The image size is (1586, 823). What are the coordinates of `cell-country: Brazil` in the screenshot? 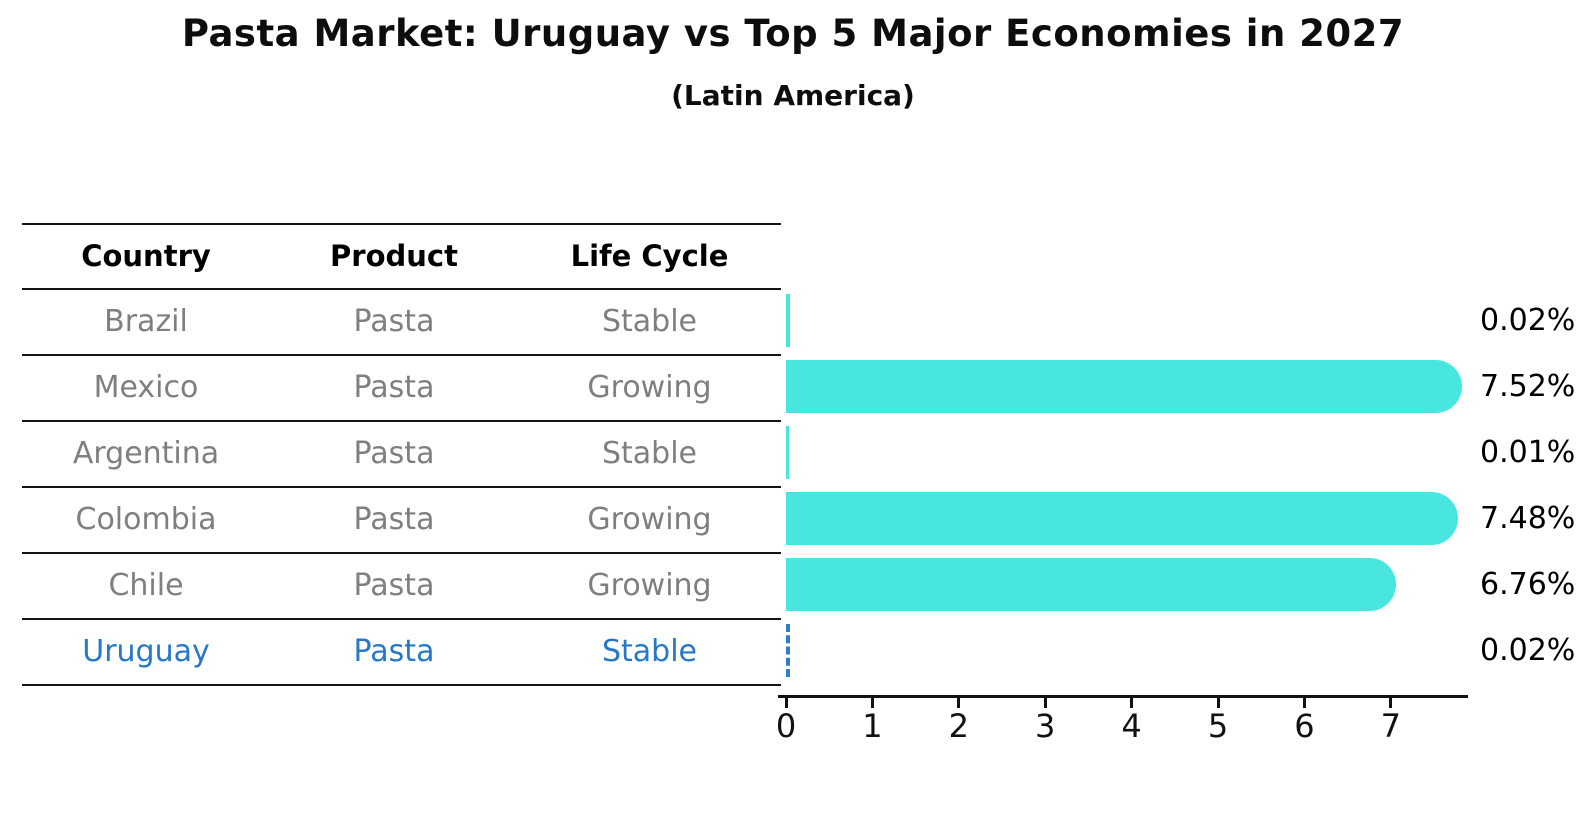 It's located at (146, 321).